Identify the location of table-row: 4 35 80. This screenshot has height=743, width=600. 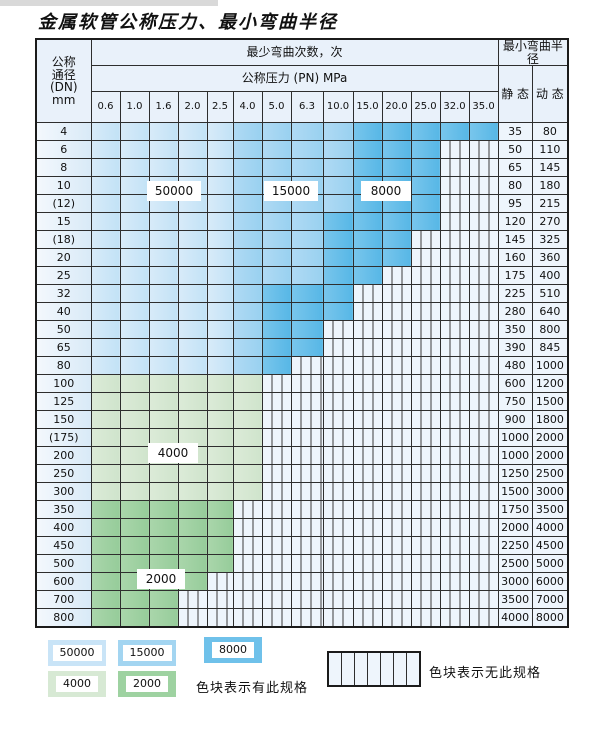
(302, 132).